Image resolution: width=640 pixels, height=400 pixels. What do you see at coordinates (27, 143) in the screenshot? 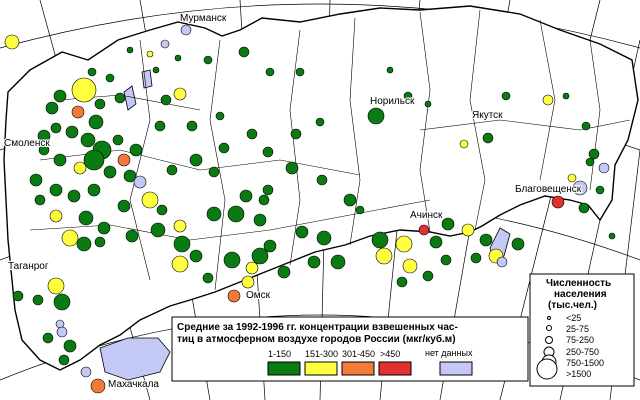
I see `city-label-smolensk: Смоленск` at bounding box center [27, 143].